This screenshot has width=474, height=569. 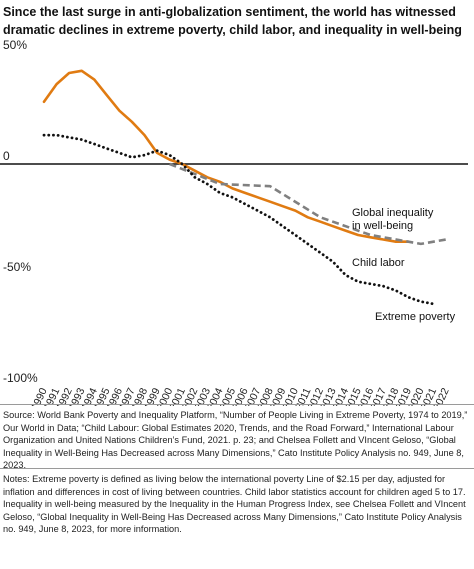 What do you see at coordinates (17, 267) in the screenshot?
I see `y-tick-label: -50%` at bounding box center [17, 267].